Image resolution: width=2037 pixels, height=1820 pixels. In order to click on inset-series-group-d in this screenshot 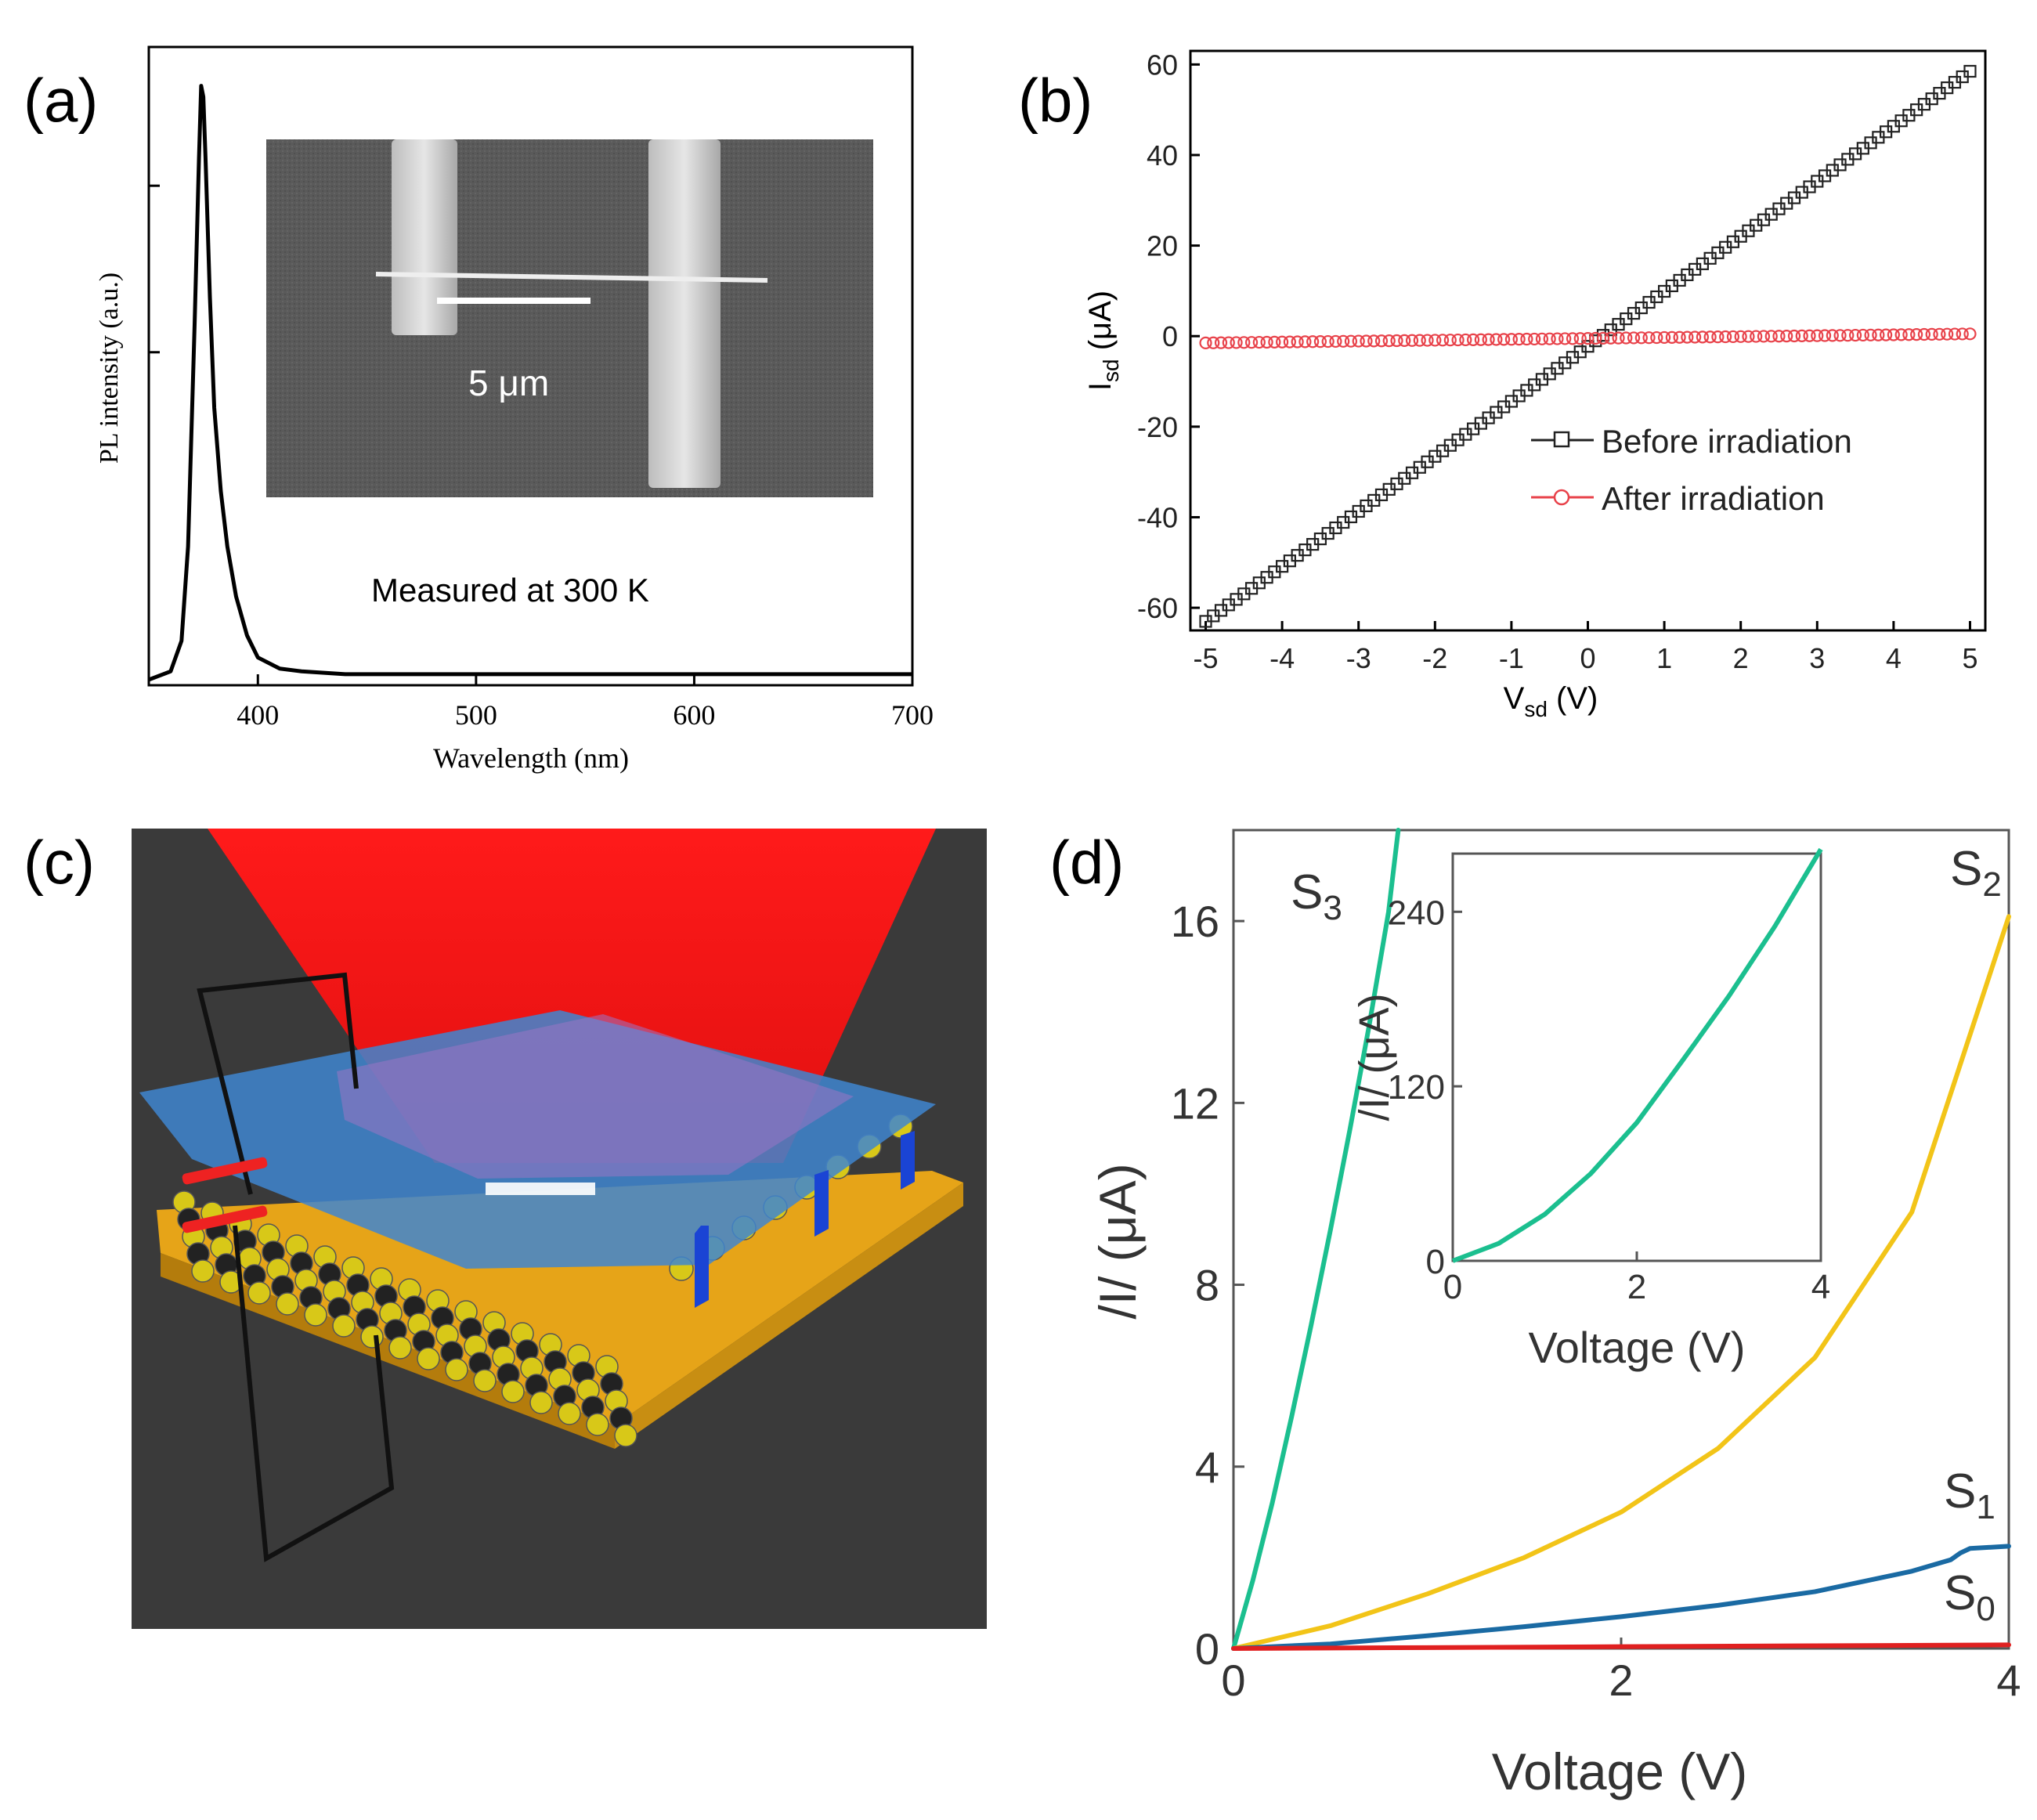, I will do `click(1637, 1055)`.